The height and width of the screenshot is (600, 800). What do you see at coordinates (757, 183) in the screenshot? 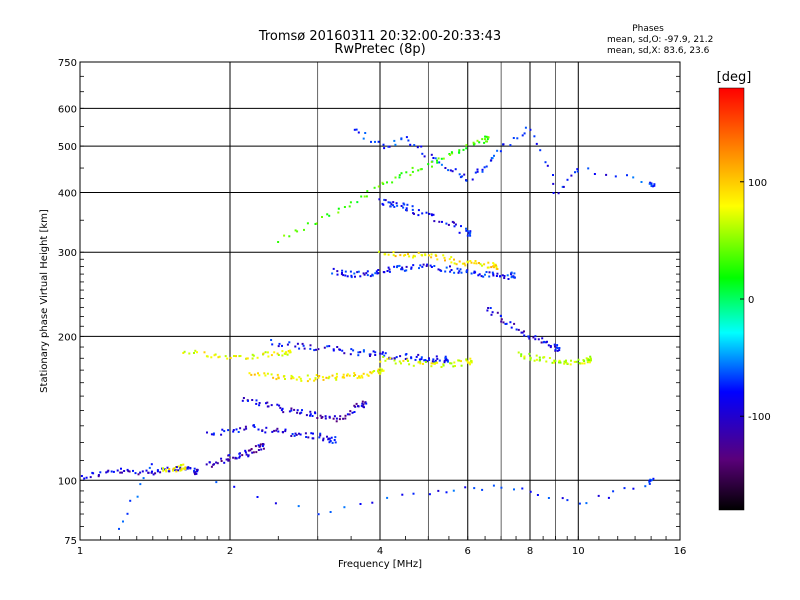
I see `colorbar-tick-label: 100` at bounding box center [757, 183].